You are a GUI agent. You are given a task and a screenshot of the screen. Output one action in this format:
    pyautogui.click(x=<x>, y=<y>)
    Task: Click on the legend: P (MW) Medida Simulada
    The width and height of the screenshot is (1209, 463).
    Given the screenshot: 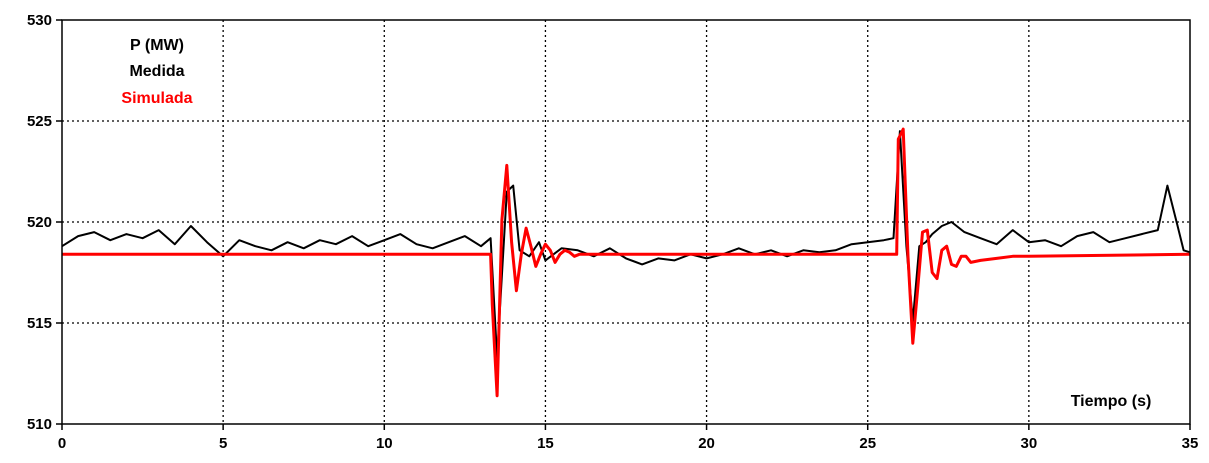 What is the action you would take?
    pyautogui.click(x=156, y=72)
    